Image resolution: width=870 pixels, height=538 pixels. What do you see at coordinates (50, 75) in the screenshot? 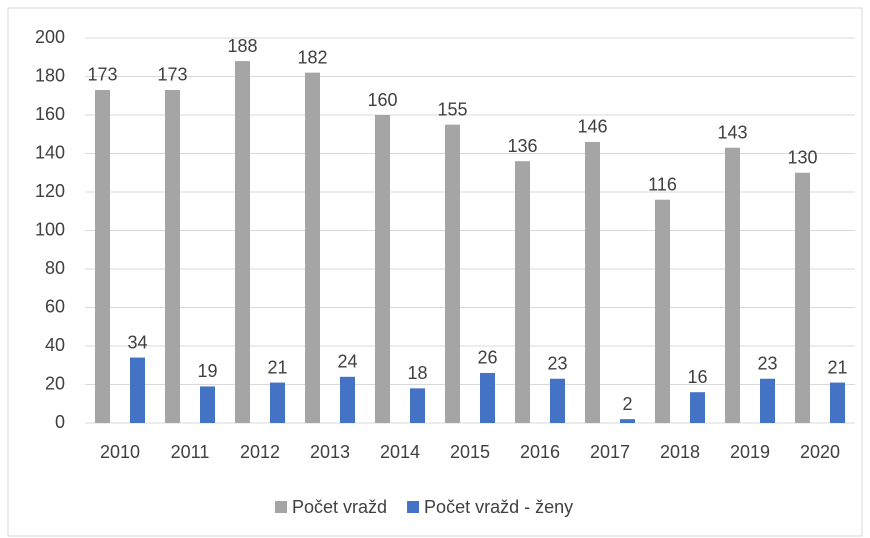
I see `y-tick-label: 180` at bounding box center [50, 75].